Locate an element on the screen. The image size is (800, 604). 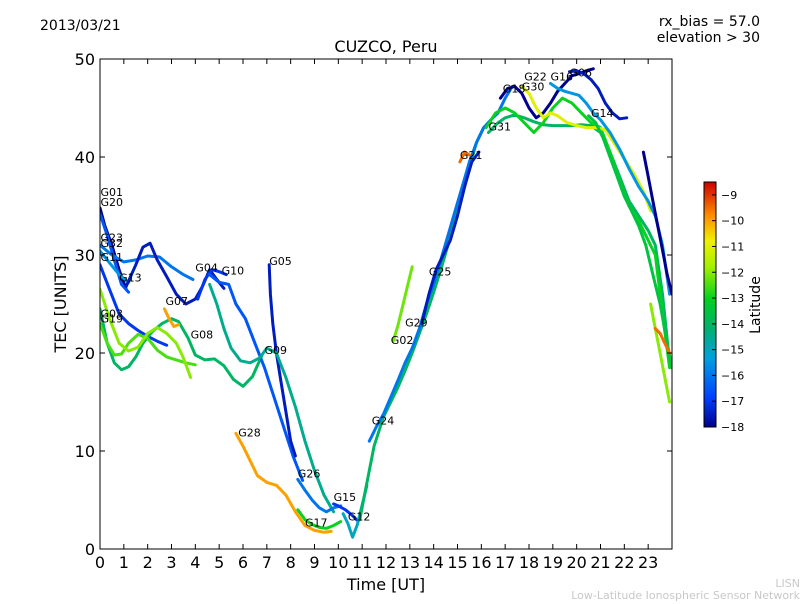
x-tick-label: 18 is located at coordinates (529, 562).